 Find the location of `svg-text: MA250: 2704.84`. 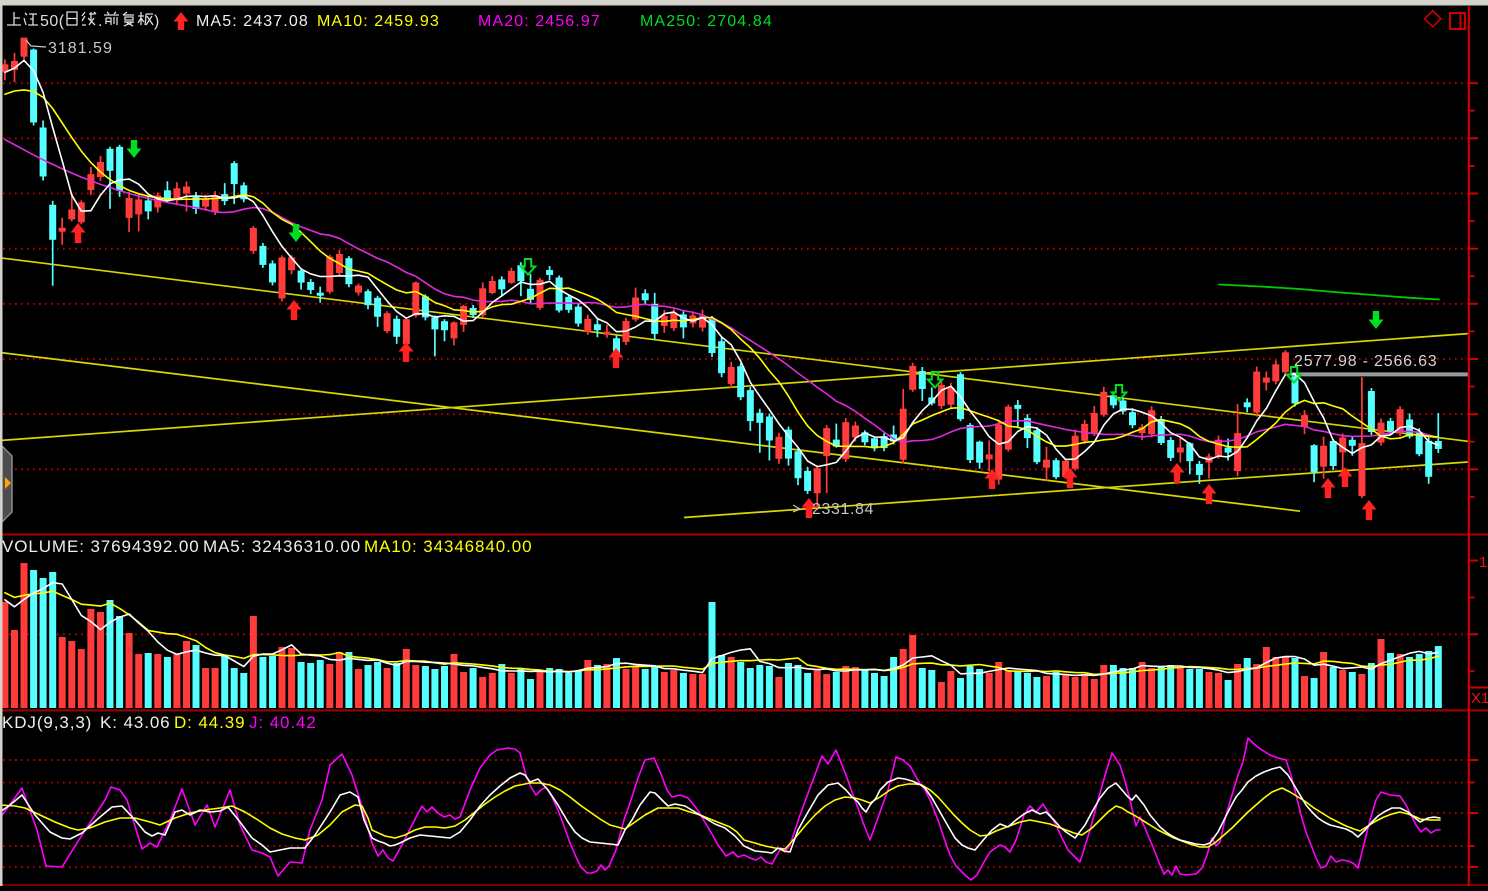

svg-text: MA250: 2704.84 is located at coordinates (706, 21).